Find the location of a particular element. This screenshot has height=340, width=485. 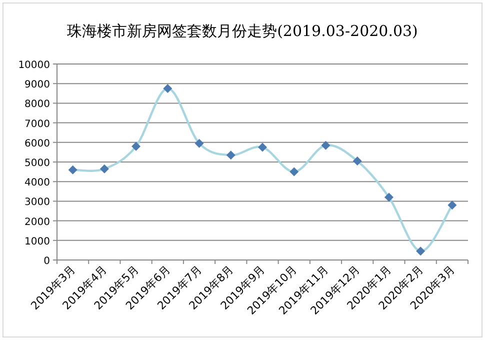

y-tick-label: 1000 is located at coordinates (37, 242).